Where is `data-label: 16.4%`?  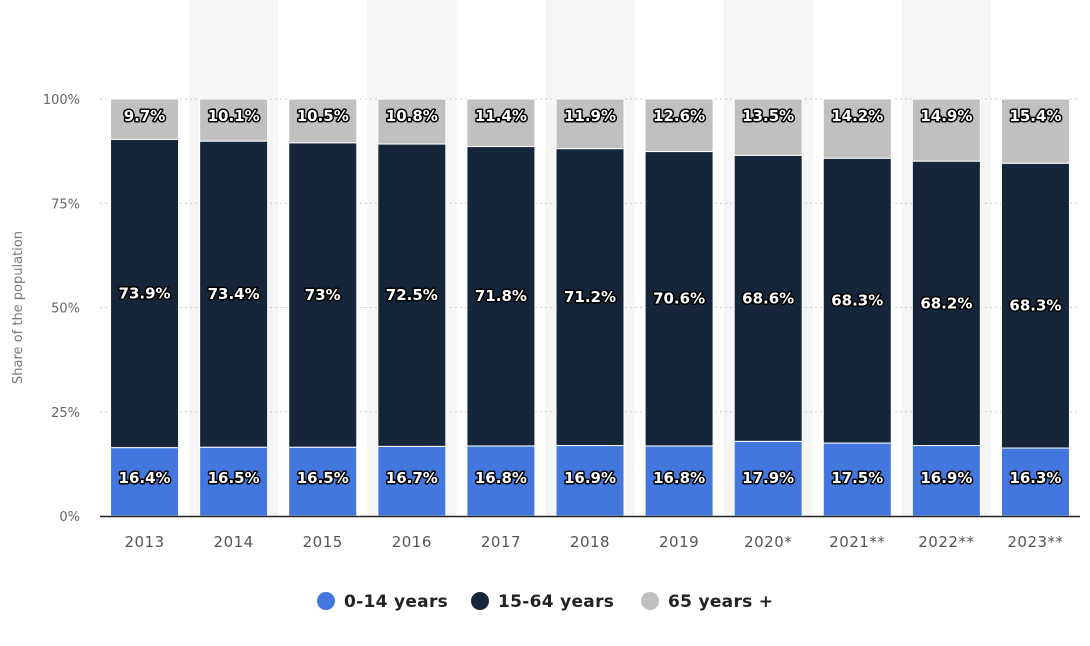
data-label: 16.4% is located at coordinates (145, 478).